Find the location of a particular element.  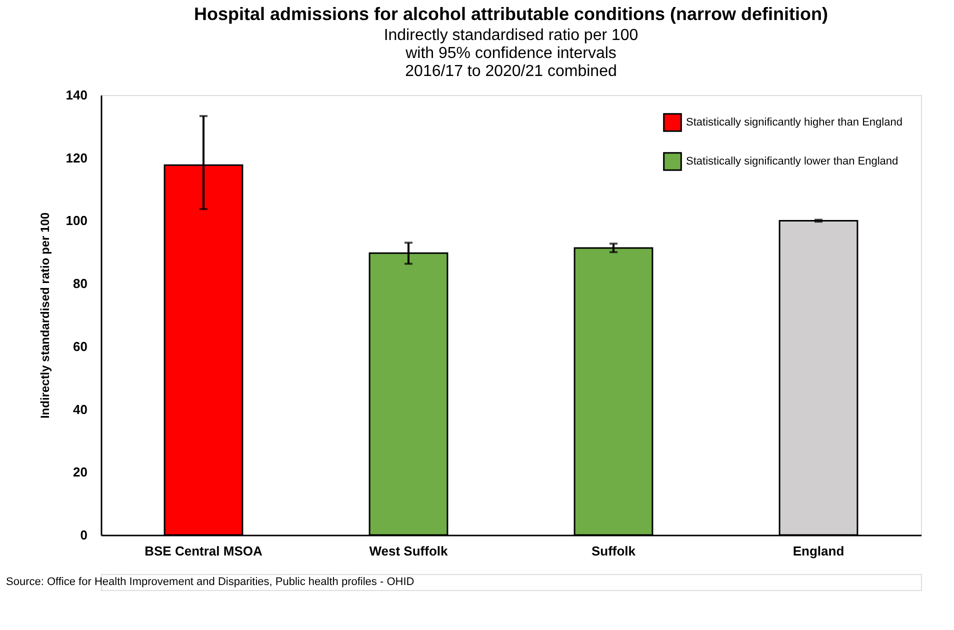

y-tick-label: 20 is located at coordinates (80, 472).